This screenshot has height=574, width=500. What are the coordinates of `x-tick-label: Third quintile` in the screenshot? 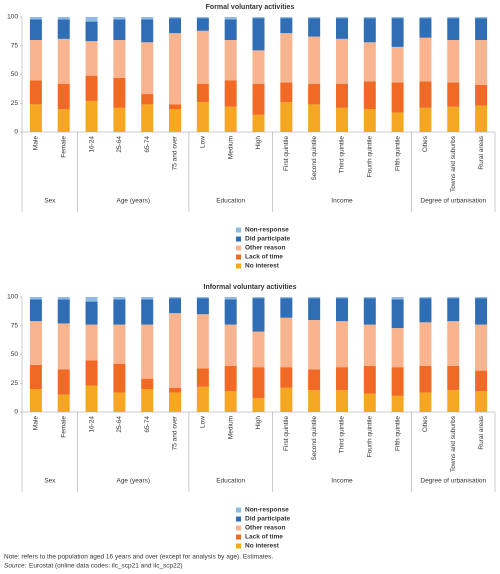 It's located at (342, 435).